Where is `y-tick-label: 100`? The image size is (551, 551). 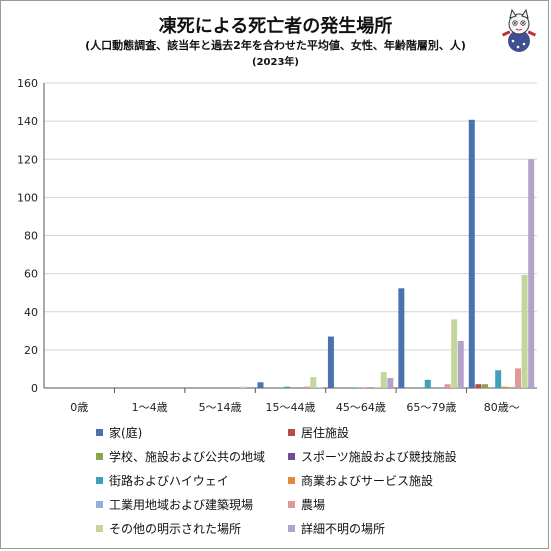 y-tick-label: 100 is located at coordinates (27, 197).